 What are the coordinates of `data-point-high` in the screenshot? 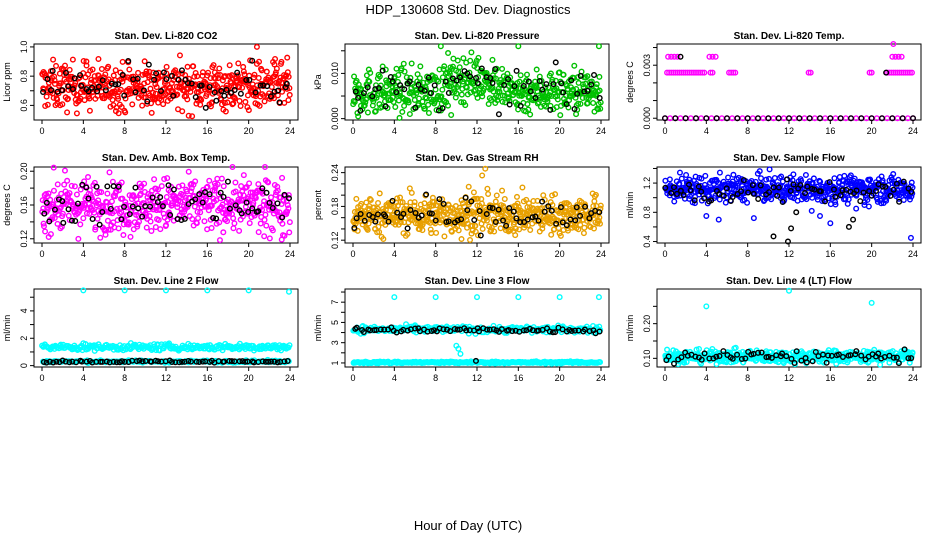 It's located at (559, 297).